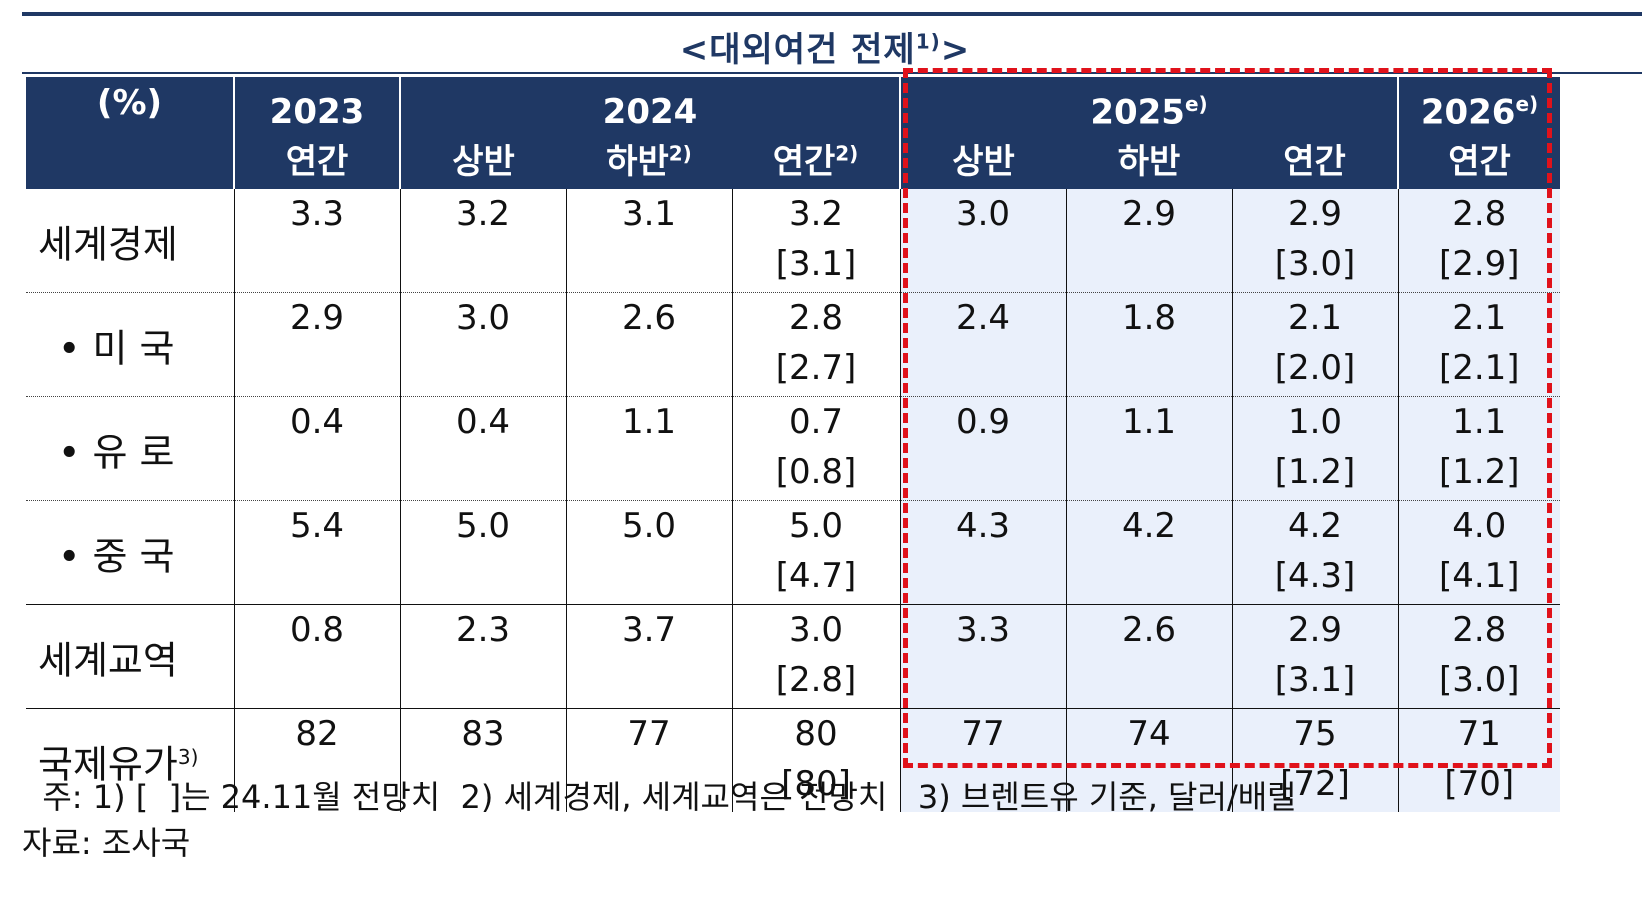 The height and width of the screenshot is (921, 1650). I want to click on data-cell: 1.8, so click(1148, 344).